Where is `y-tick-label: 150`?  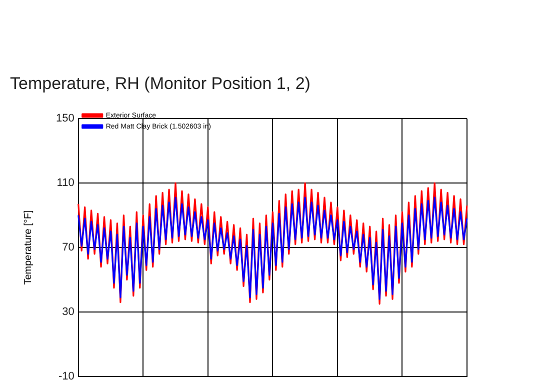 y-tick-label: 150 is located at coordinates (65, 118).